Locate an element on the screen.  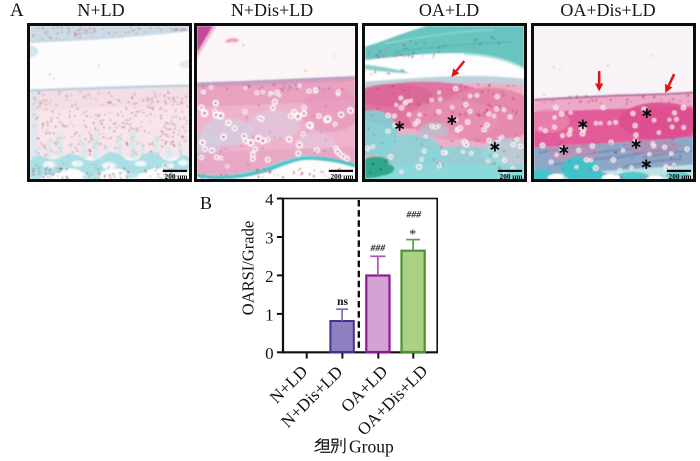
svg-text: OARSI/Grade is located at coordinates (249, 268).